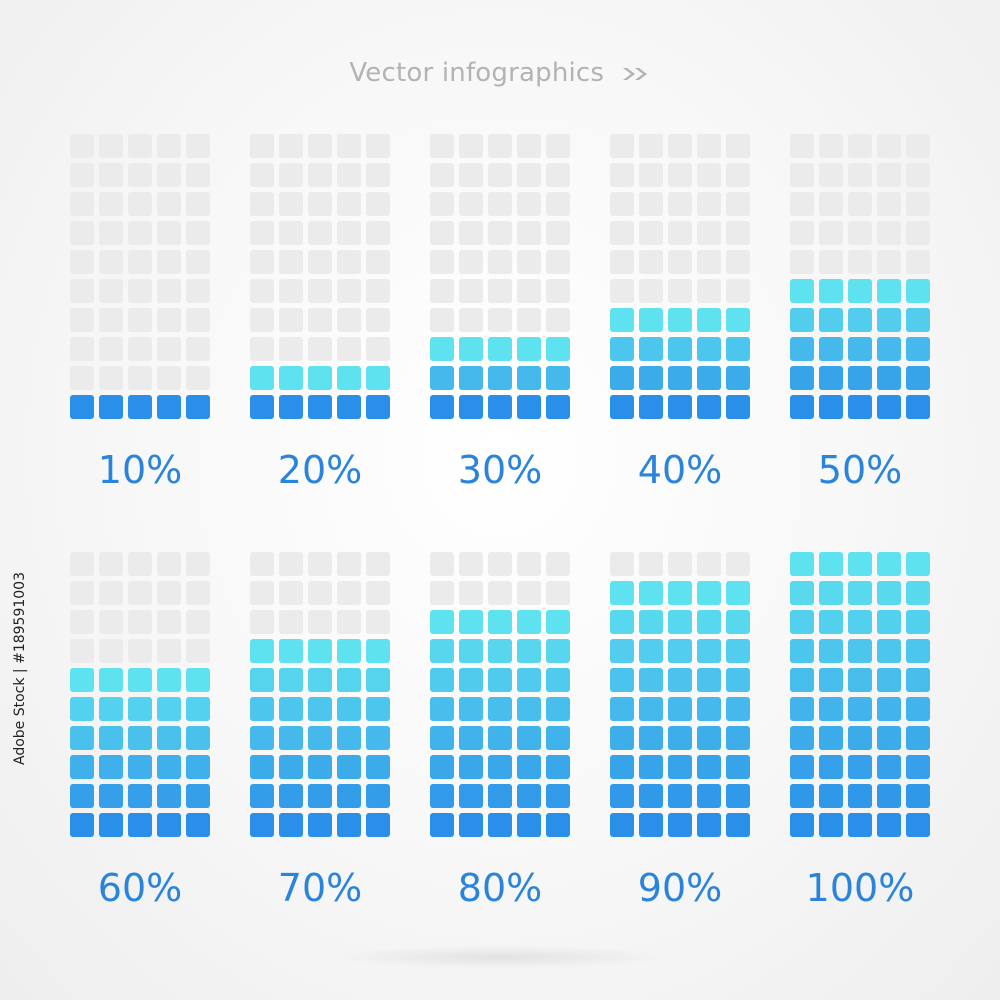 This screenshot has width=1000, height=1000. What do you see at coordinates (500, 73) in the screenshot?
I see `header-title: Vector infographics` at bounding box center [500, 73].